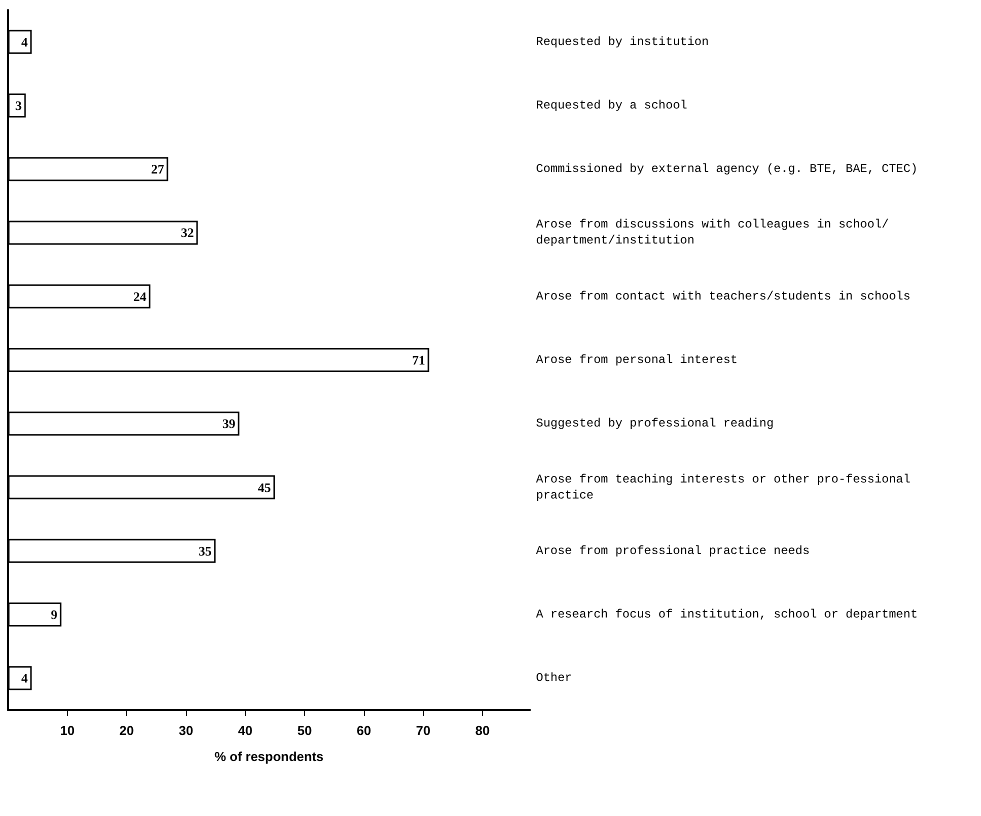  I want to click on data-label: 3, so click(18, 105).